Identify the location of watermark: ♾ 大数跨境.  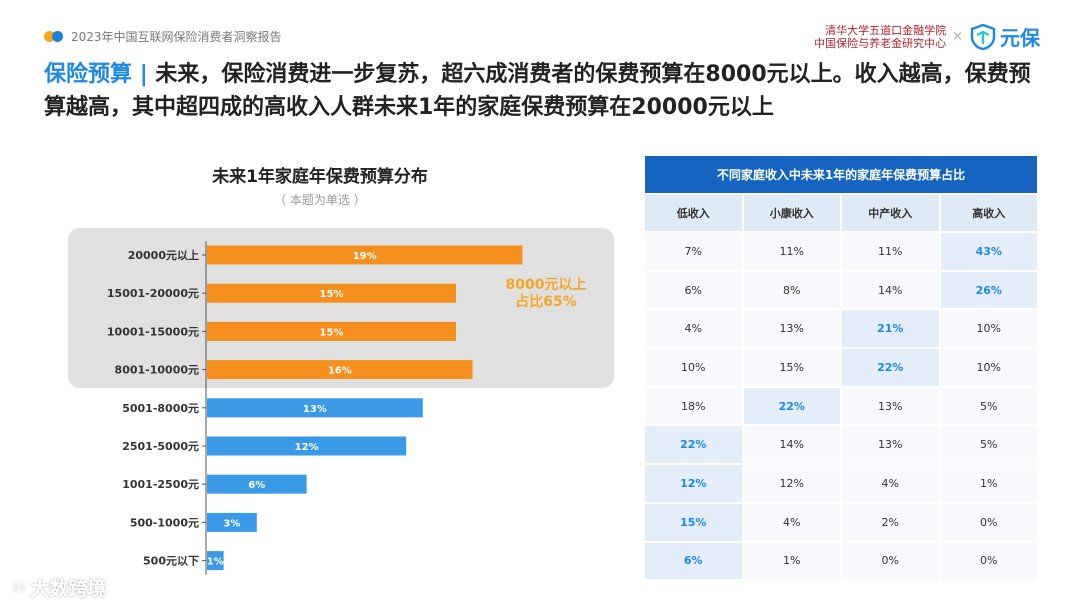
(59, 587).